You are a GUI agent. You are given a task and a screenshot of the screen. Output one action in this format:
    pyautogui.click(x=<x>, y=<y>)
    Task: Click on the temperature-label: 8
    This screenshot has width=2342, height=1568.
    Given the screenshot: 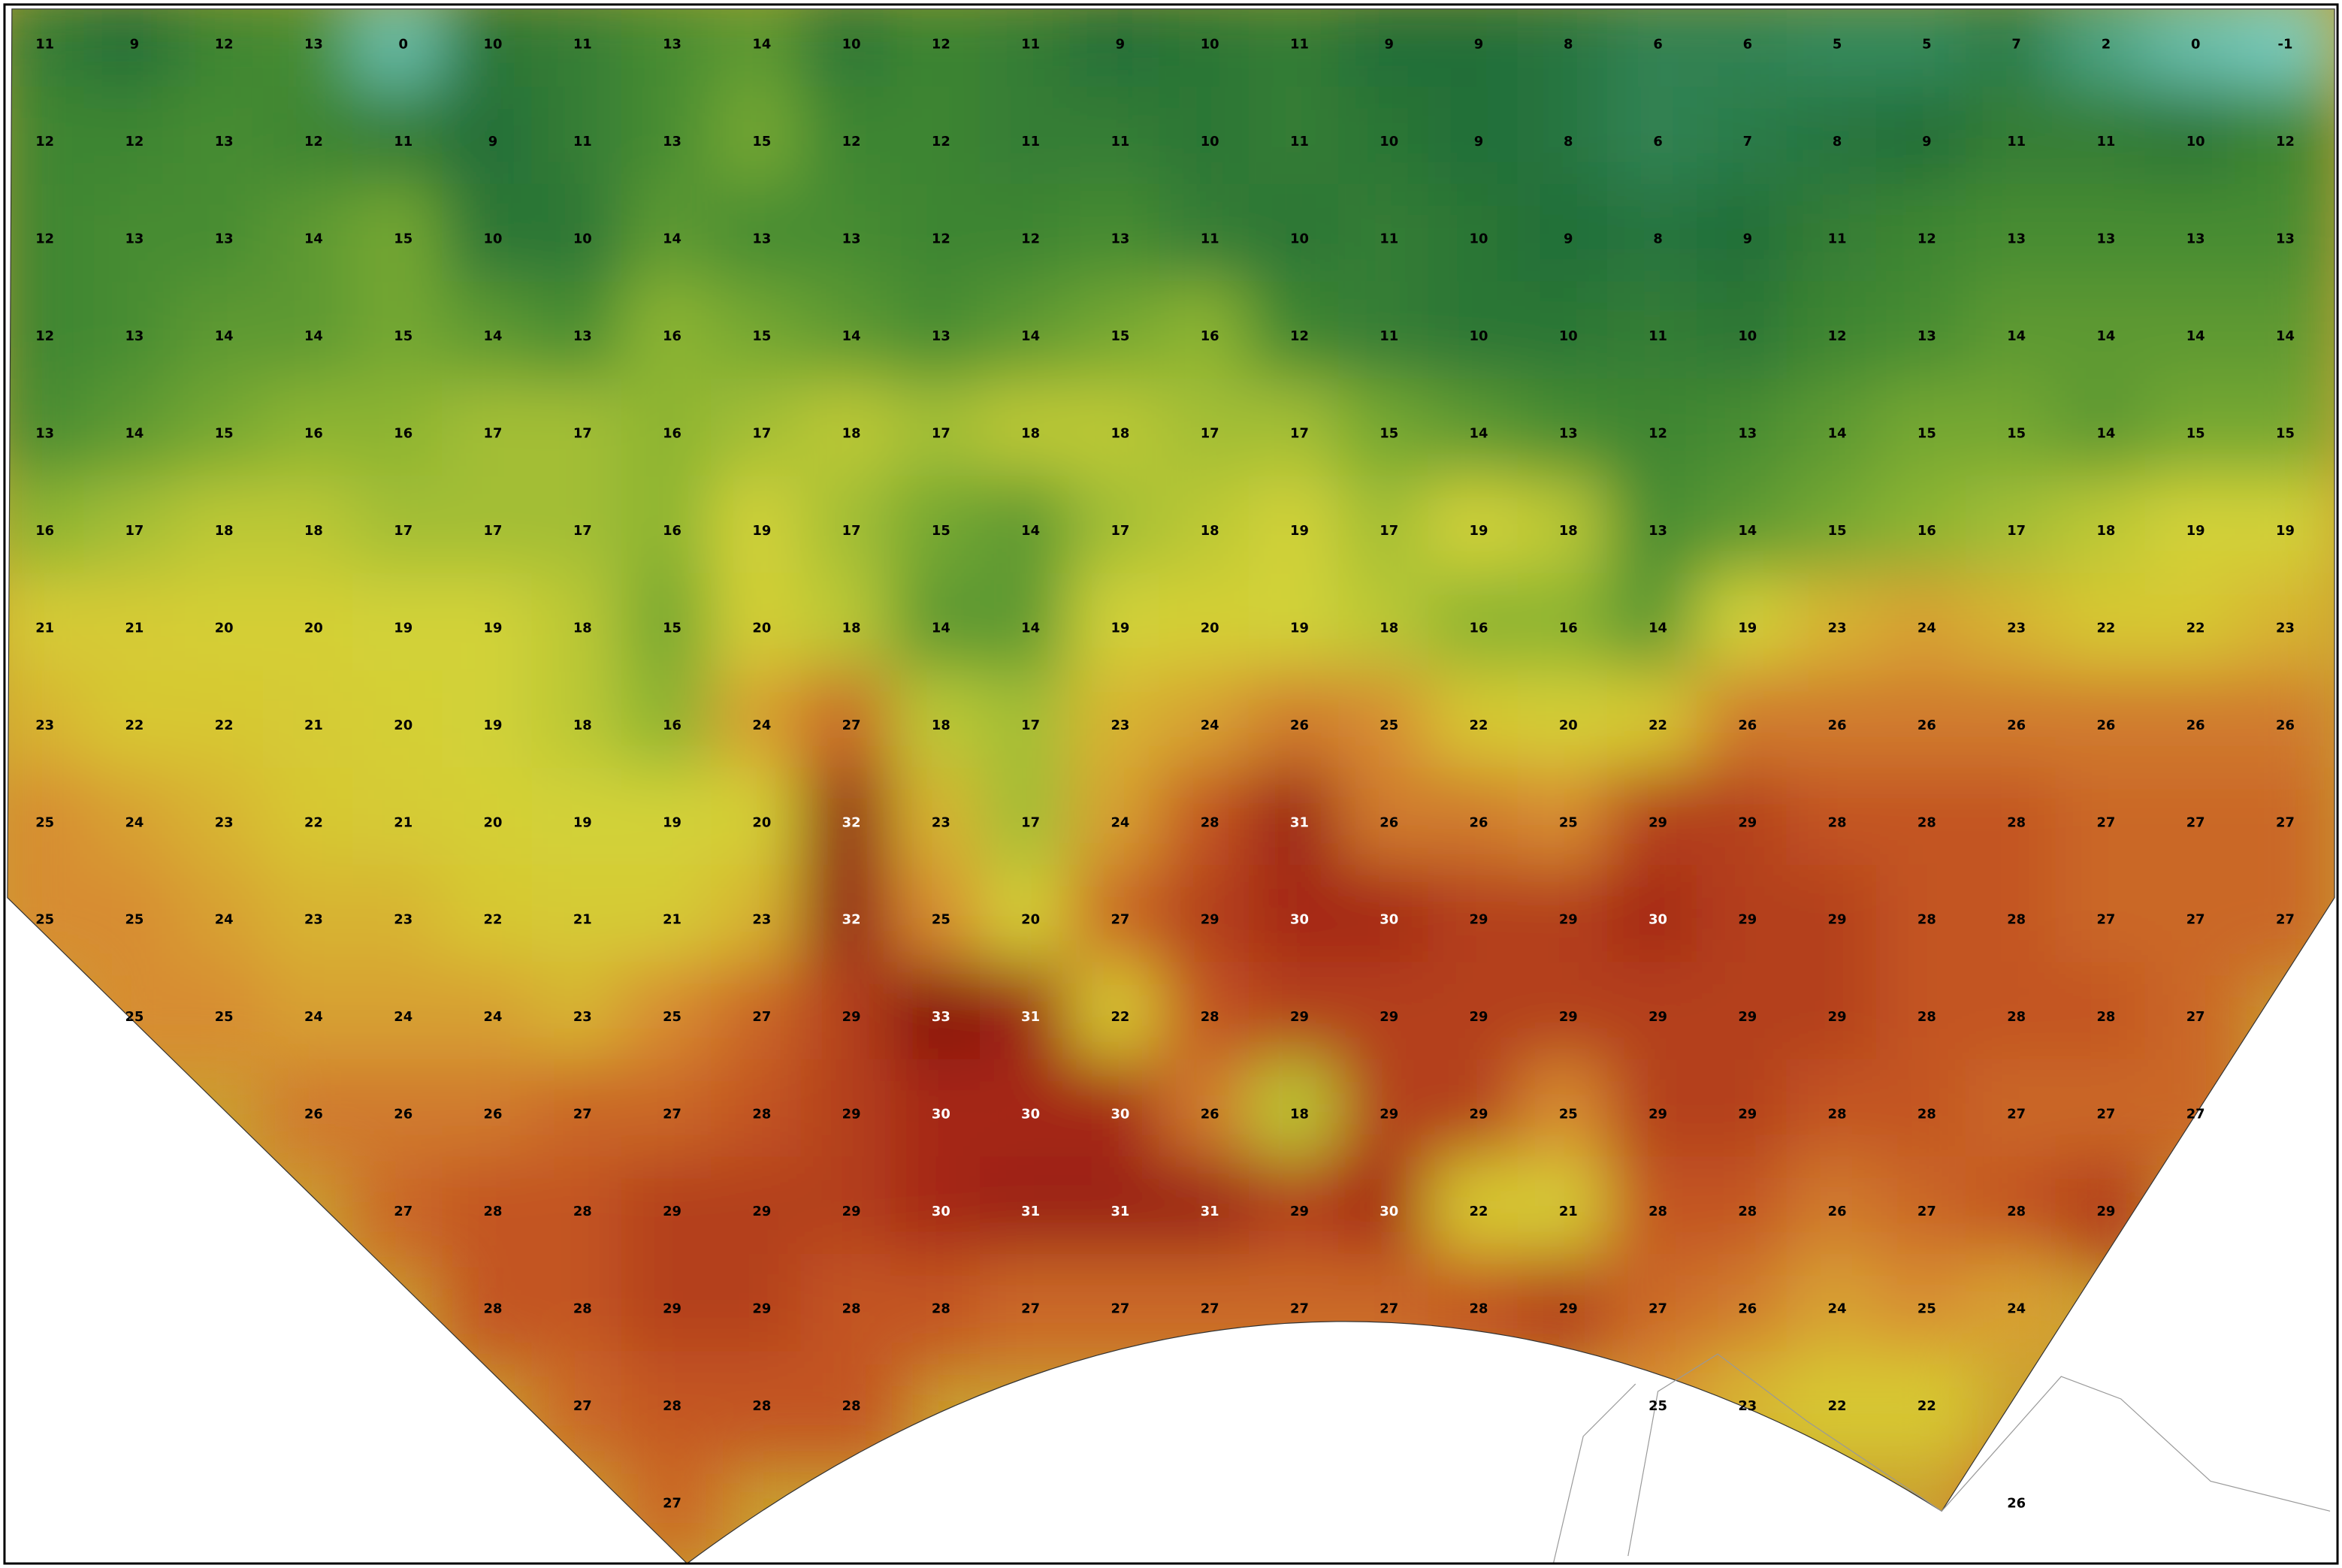 What is the action you would take?
    pyautogui.click(x=1657, y=239)
    